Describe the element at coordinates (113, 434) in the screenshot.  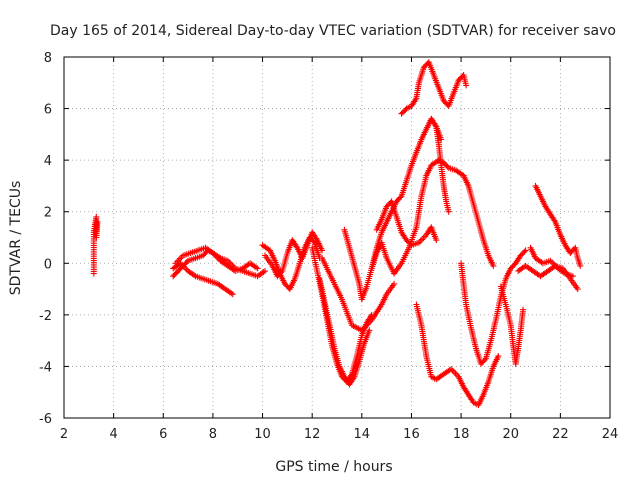
I see `x-tick-label: 4` at that location.